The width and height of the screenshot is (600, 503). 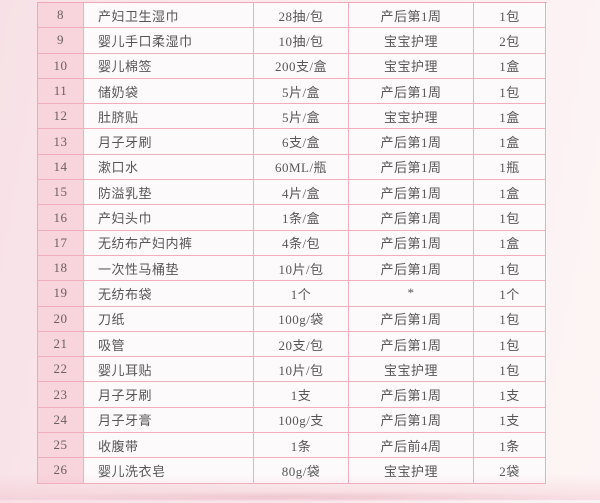 What do you see at coordinates (169, 167) in the screenshot?
I see `item-name-cell: 漱口水` at bounding box center [169, 167].